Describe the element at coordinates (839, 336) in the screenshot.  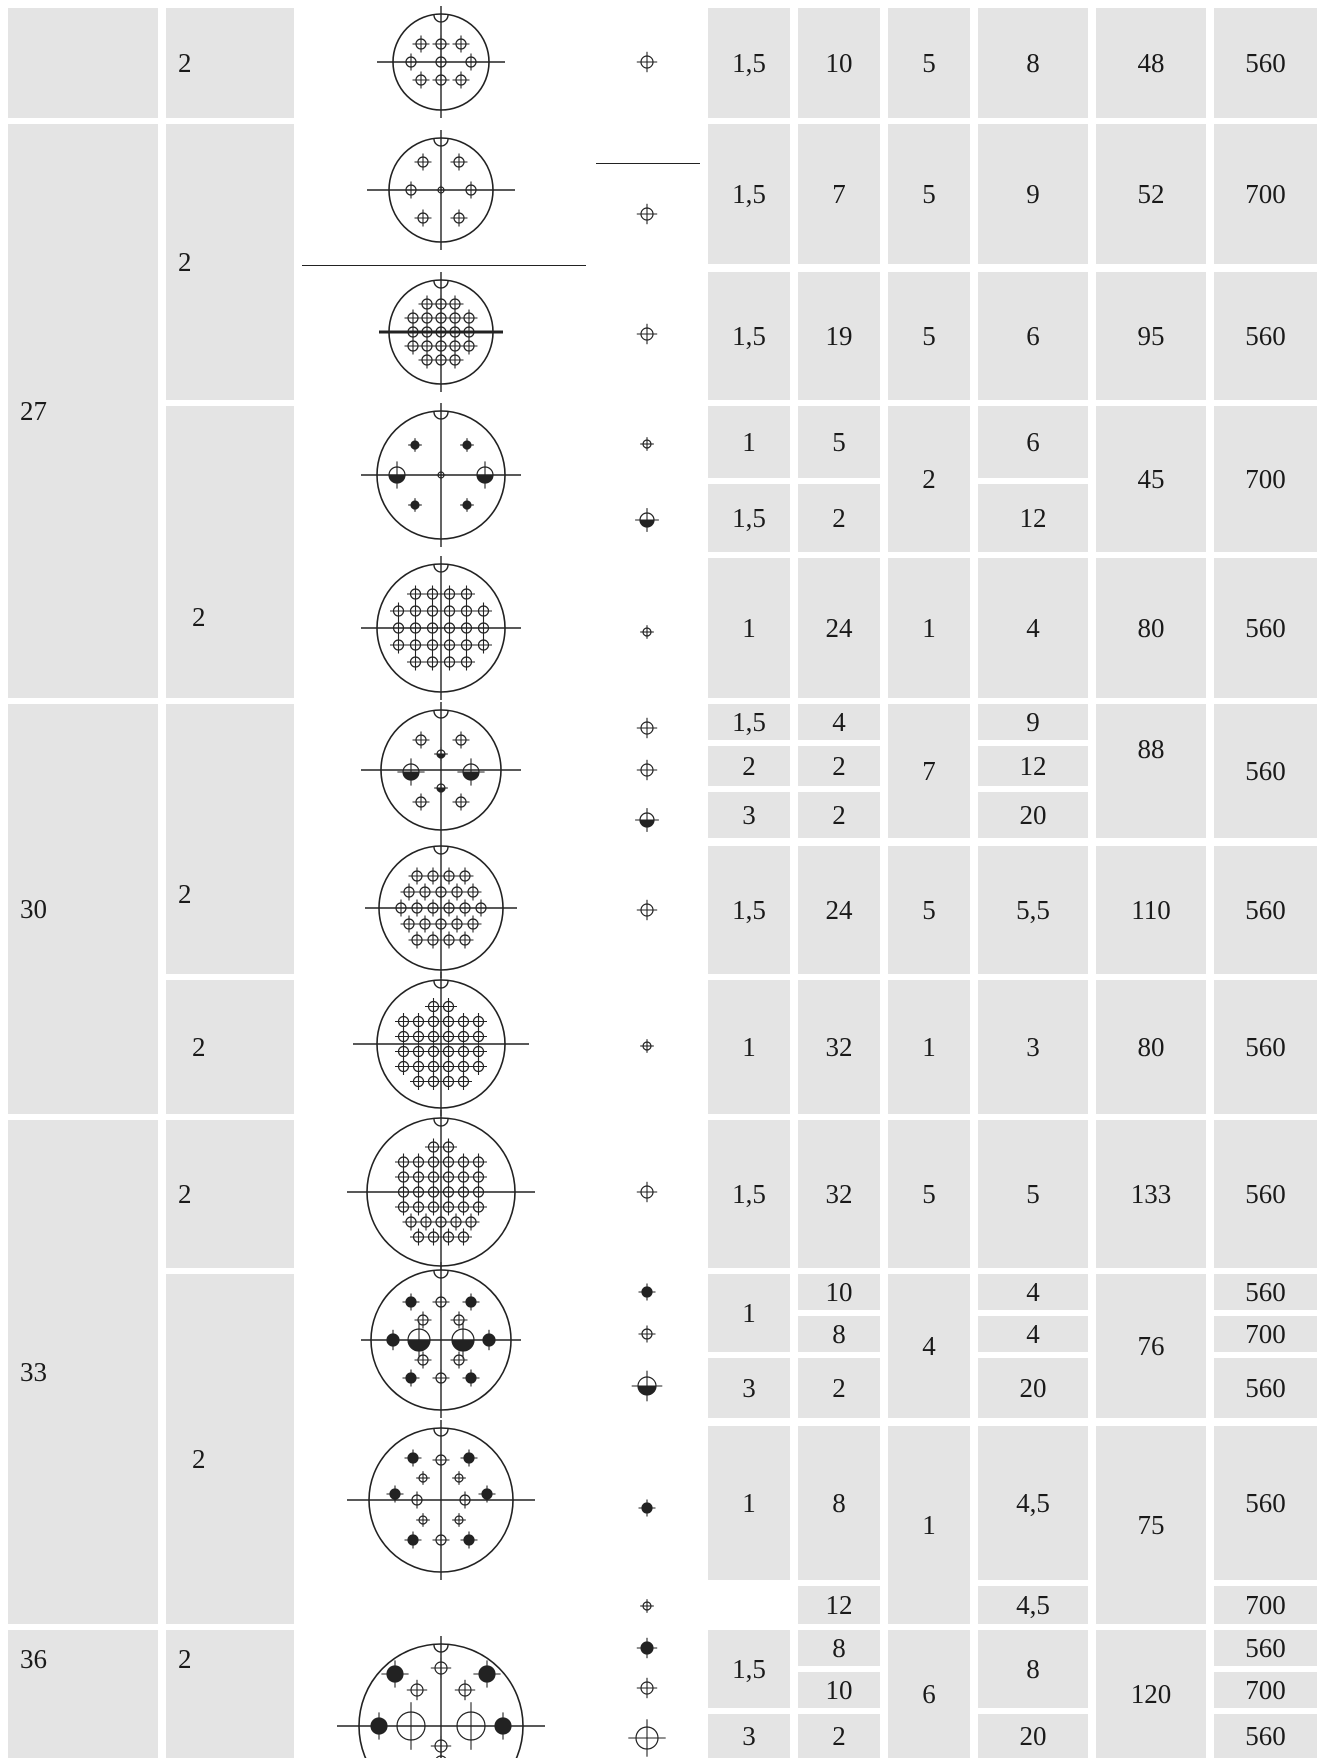
I see `contacts-cell: 19` at that location.